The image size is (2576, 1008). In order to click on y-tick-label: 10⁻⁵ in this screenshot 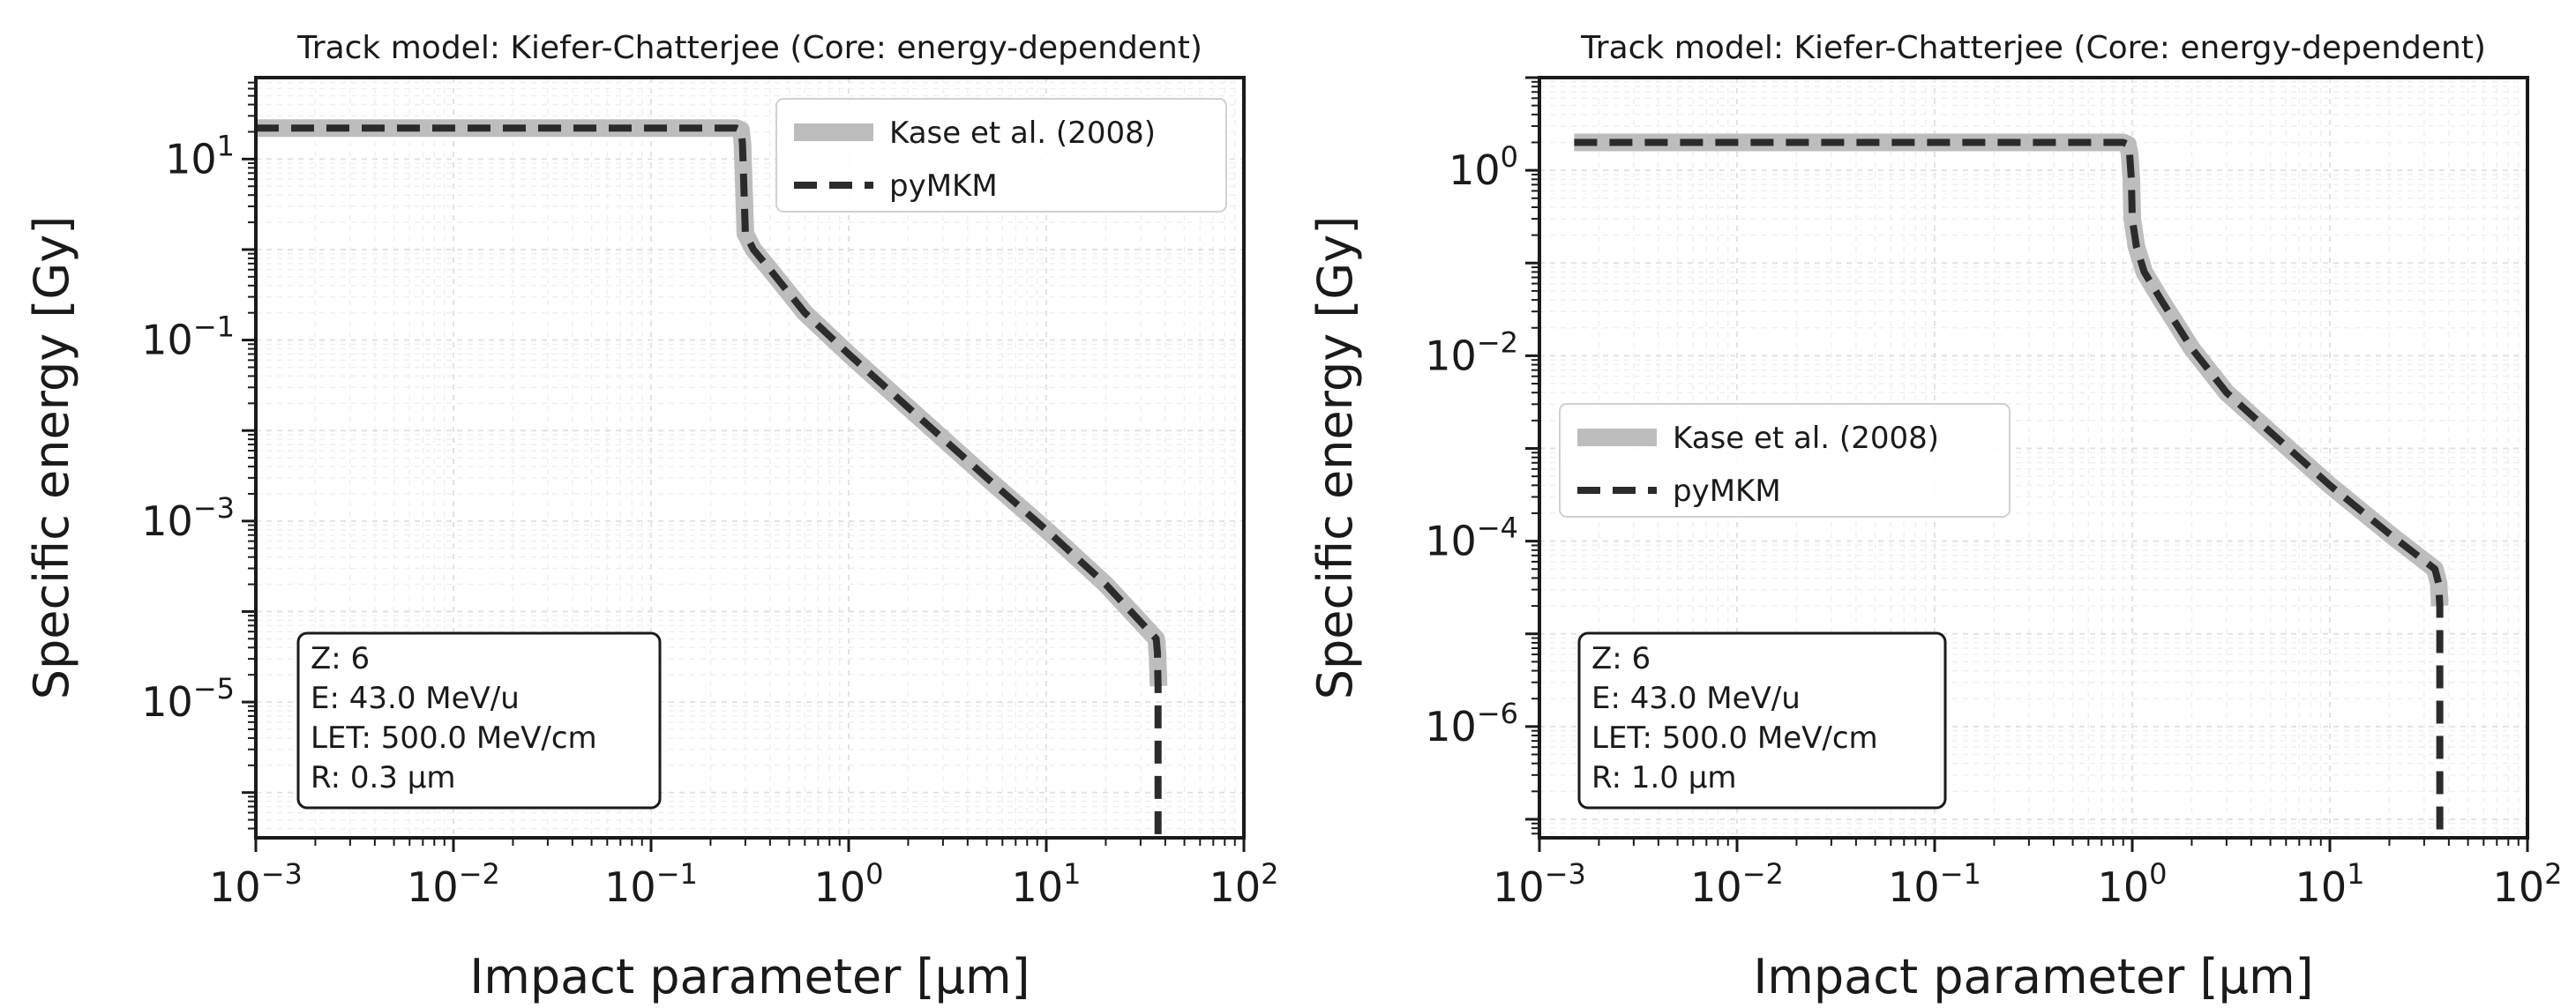, I will do `click(188, 699)`.